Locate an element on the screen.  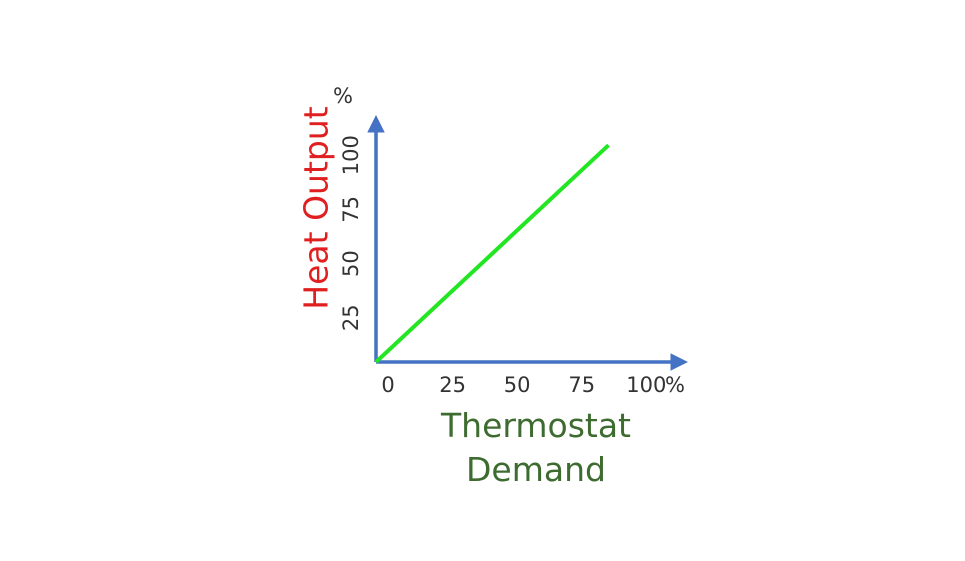
y-unit: % is located at coordinates (343, 96).